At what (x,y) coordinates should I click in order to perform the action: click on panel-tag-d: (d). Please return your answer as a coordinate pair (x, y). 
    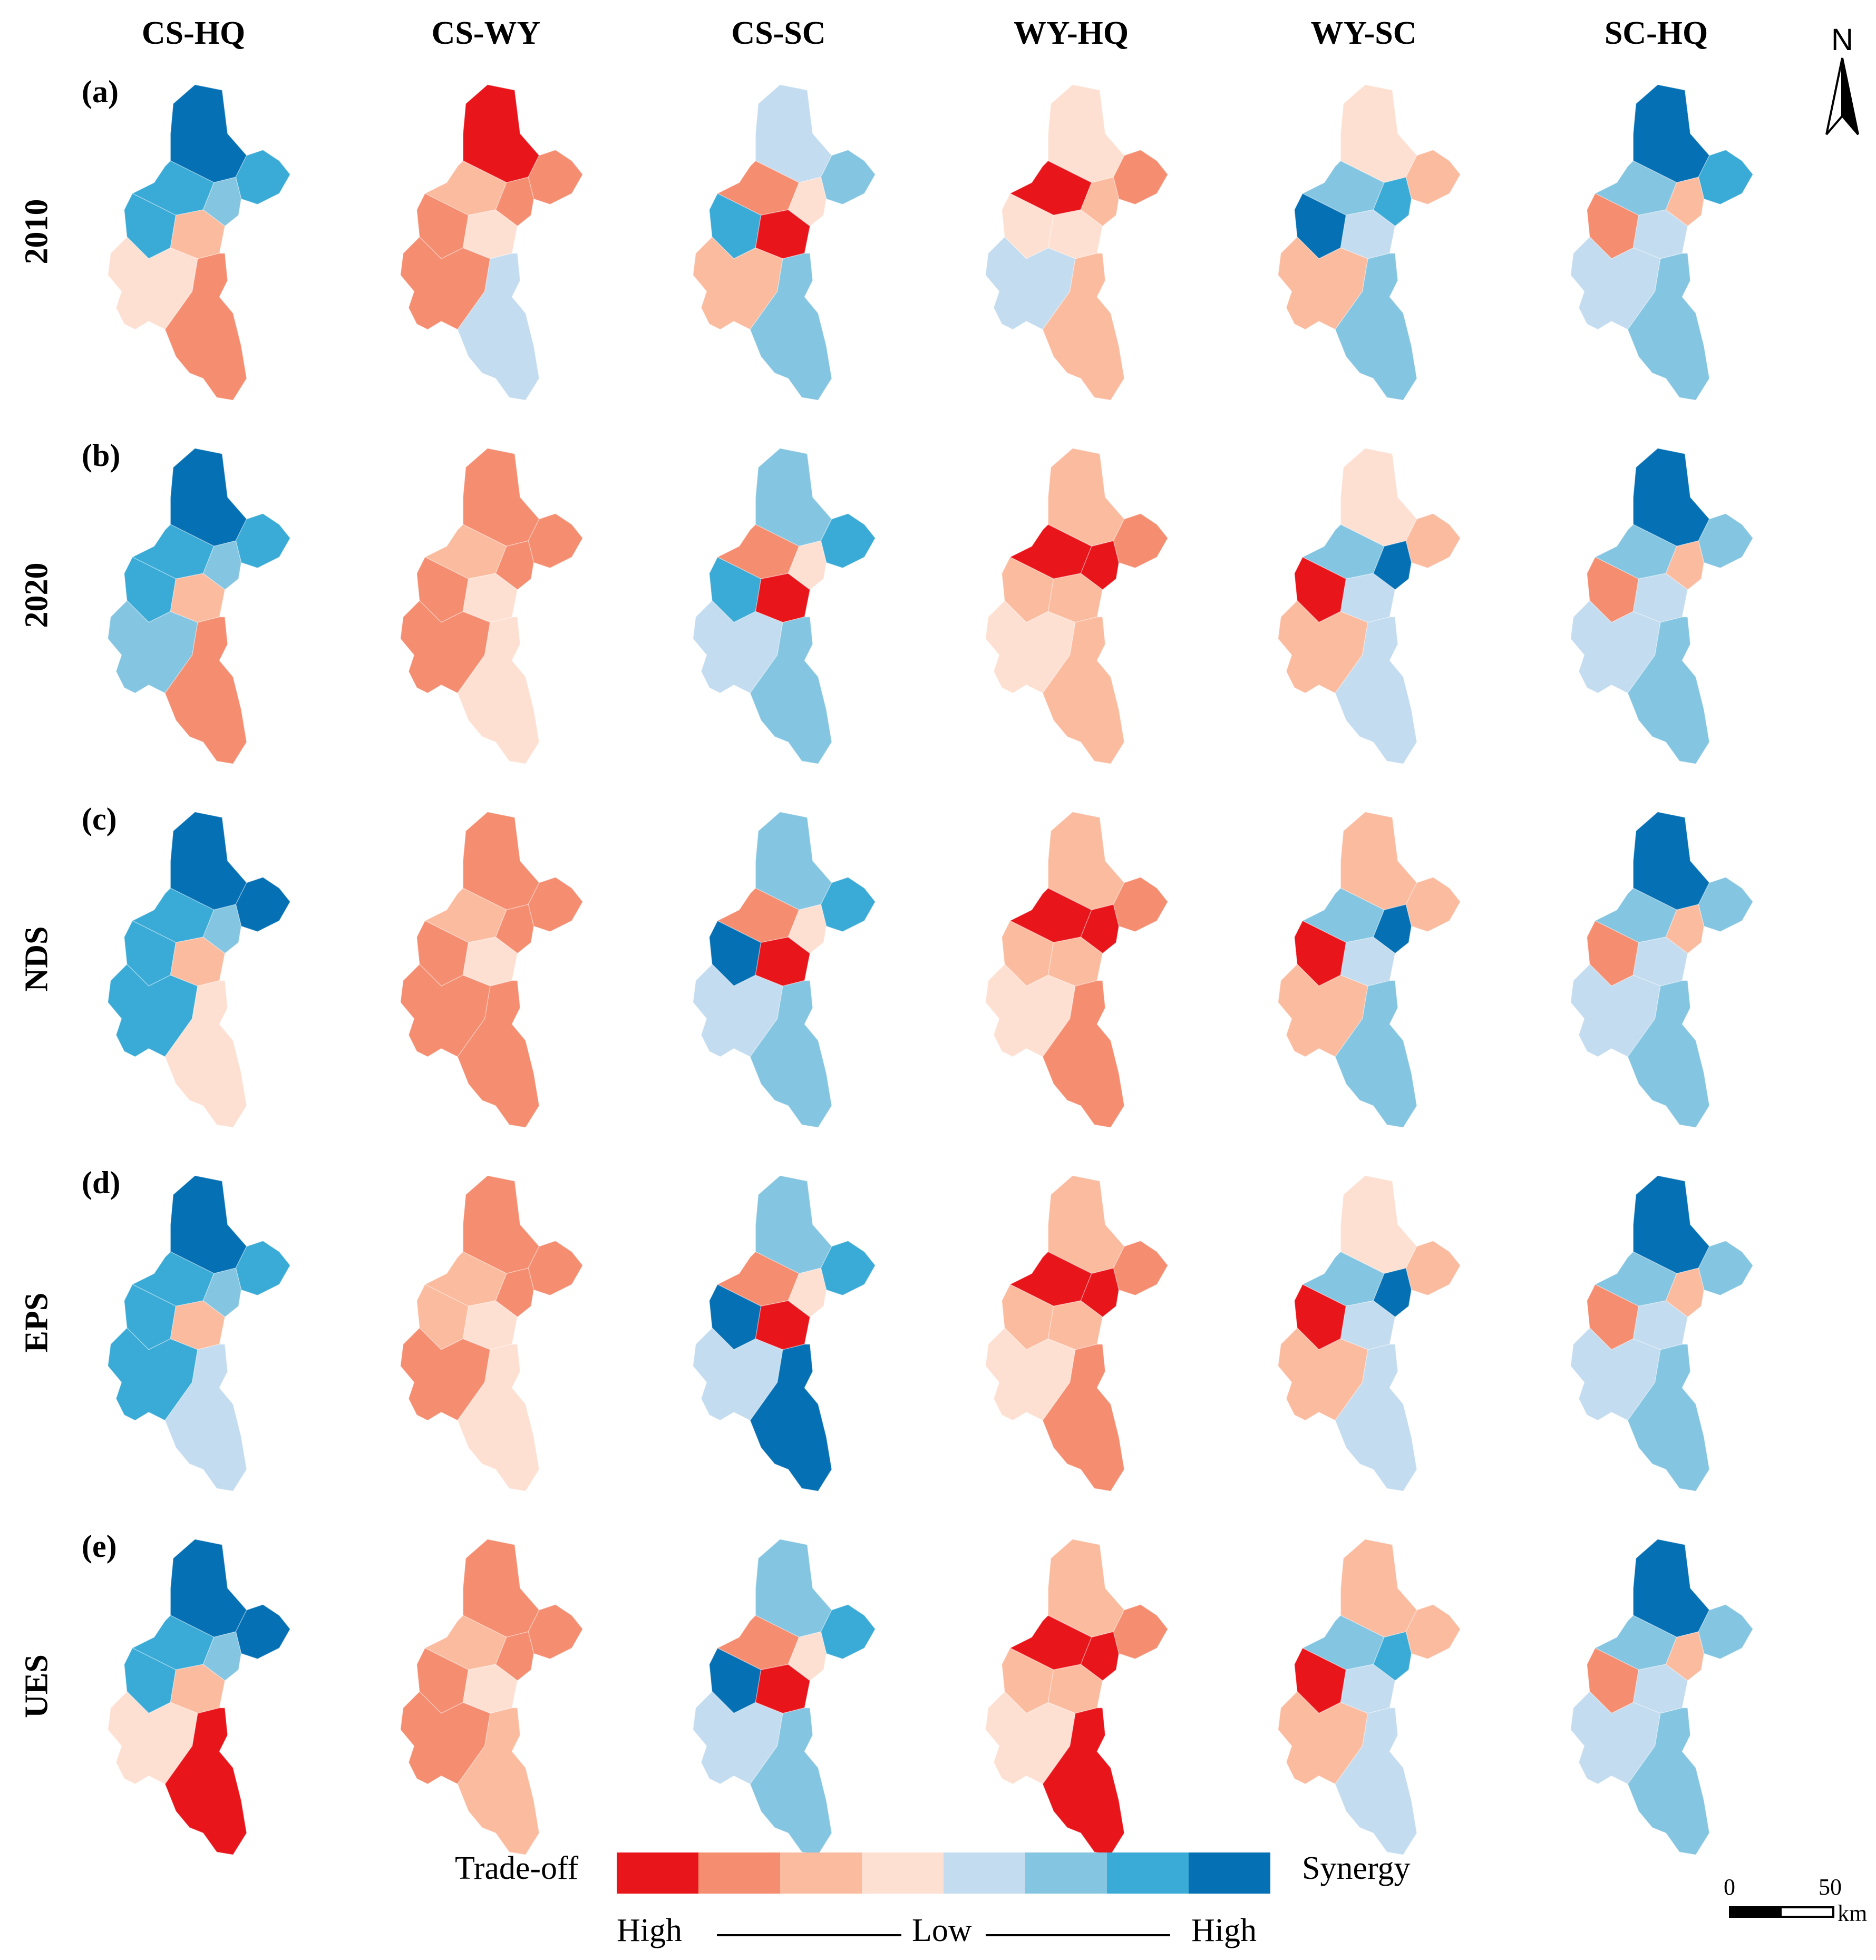
    Looking at the image, I should click on (101, 1182).